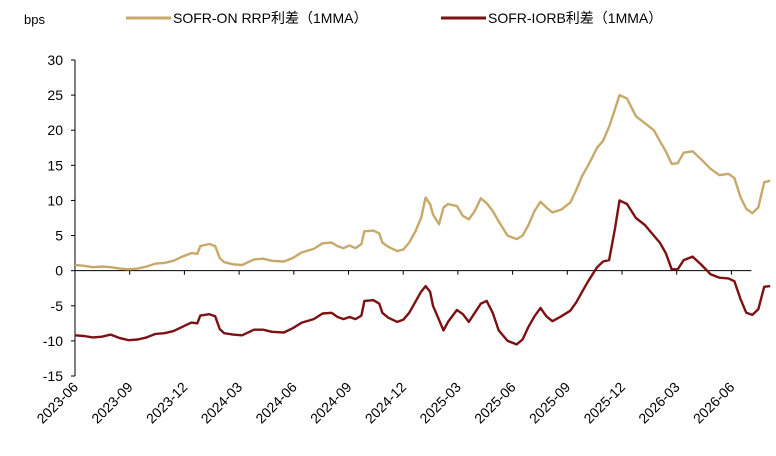 The height and width of the screenshot is (456, 776). What do you see at coordinates (331, 403) in the screenshot?
I see `x-tick-label: 2024-09` at bounding box center [331, 403].